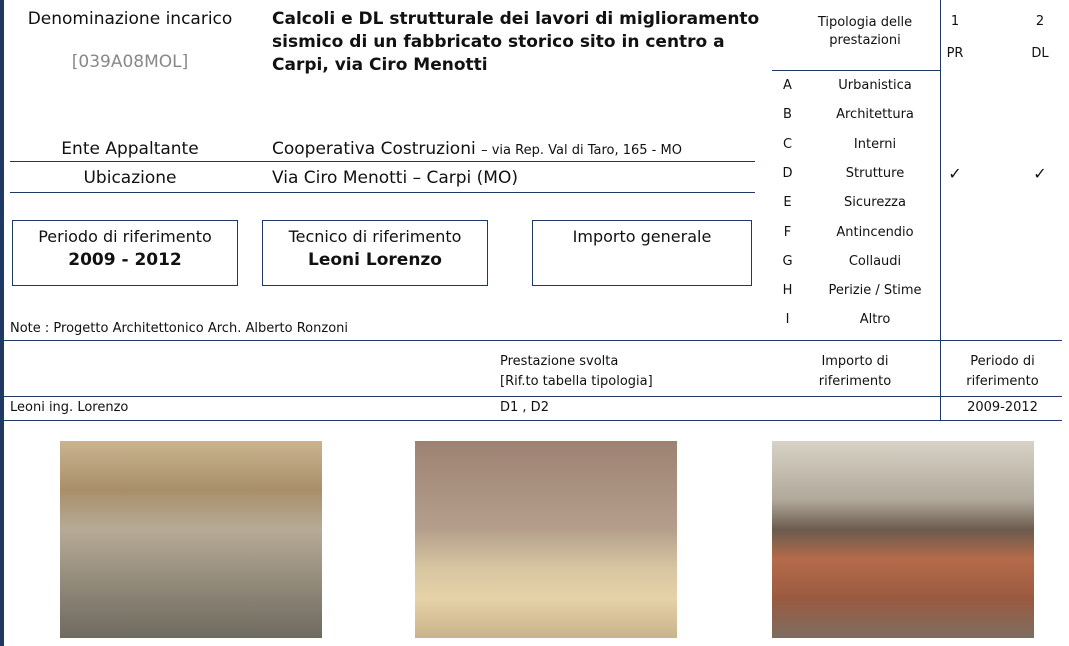  What do you see at coordinates (130, 149) in the screenshot?
I see `ente-label: Ente Appaltante` at bounding box center [130, 149].